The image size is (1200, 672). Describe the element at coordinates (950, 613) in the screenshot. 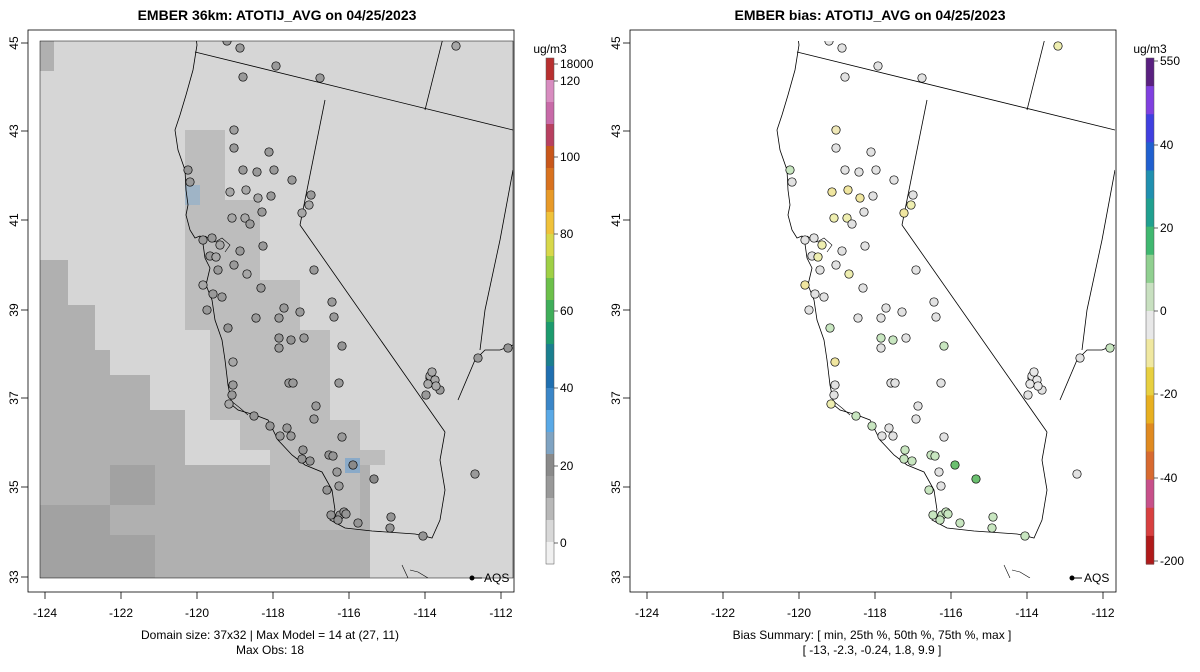

I see `x-tick-label: -116` at that location.